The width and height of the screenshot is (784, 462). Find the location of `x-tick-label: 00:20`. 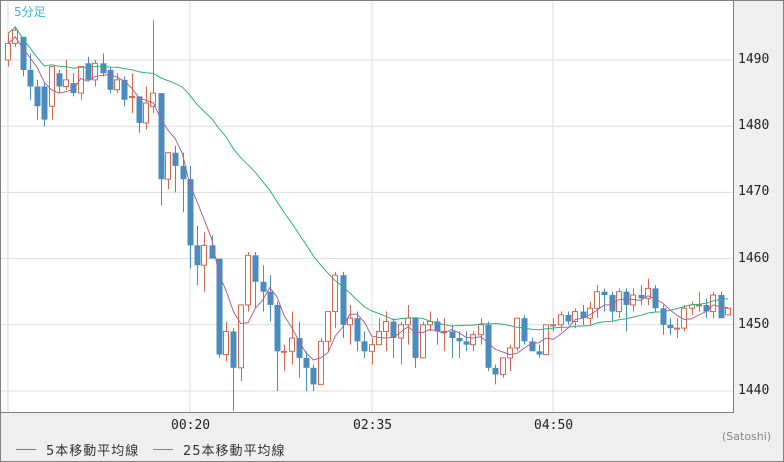

x-tick-label: 00:20 is located at coordinates (191, 425).